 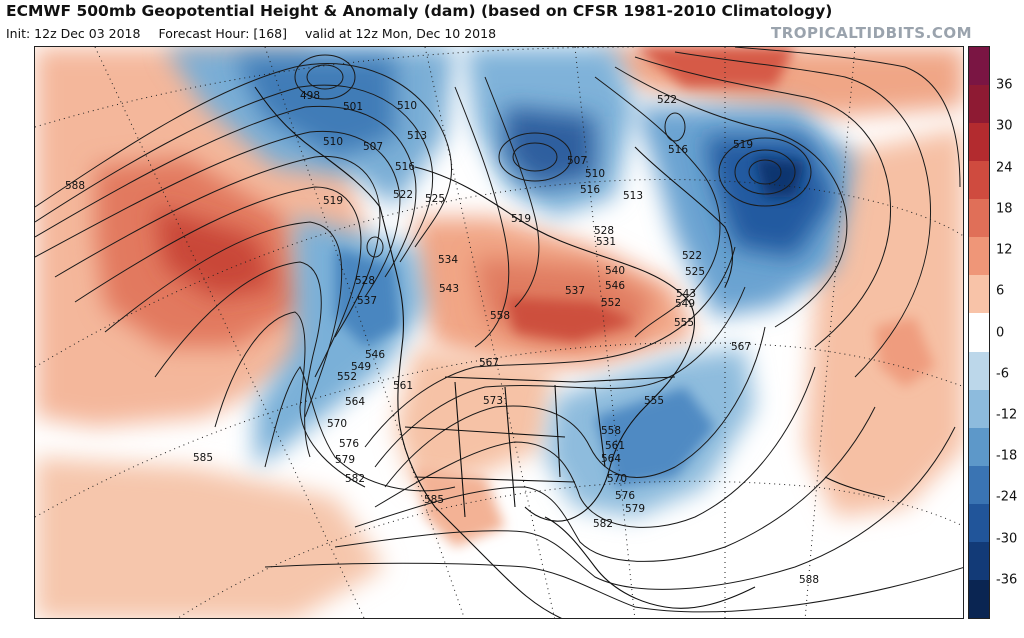 What do you see at coordinates (617, 479) in the screenshot?
I see `contour-height-label: 570` at bounding box center [617, 479].